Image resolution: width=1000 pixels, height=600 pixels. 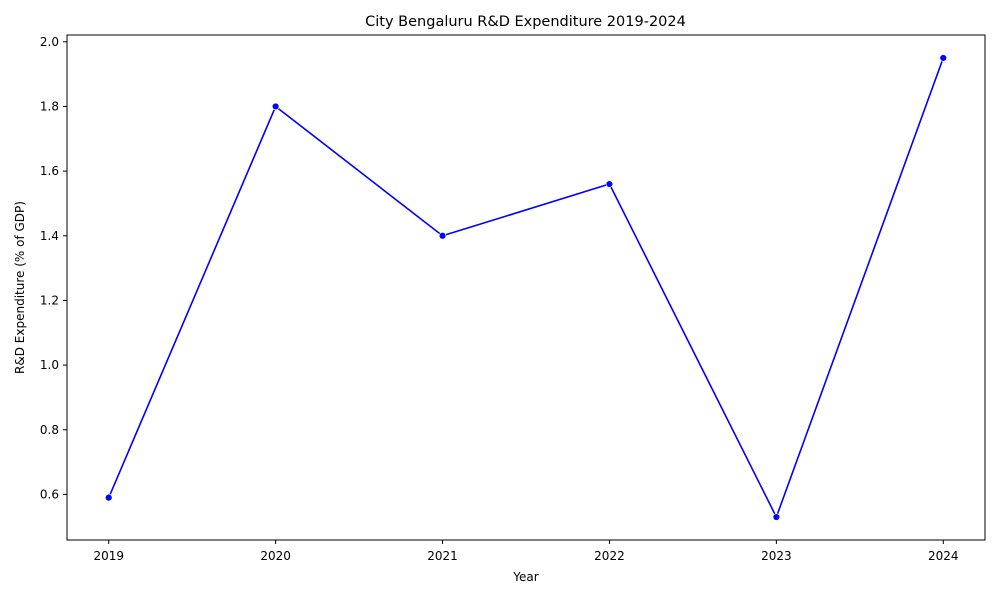 What do you see at coordinates (49, 236) in the screenshot?
I see `y-tick-label: 1.4` at bounding box center [49, 236].